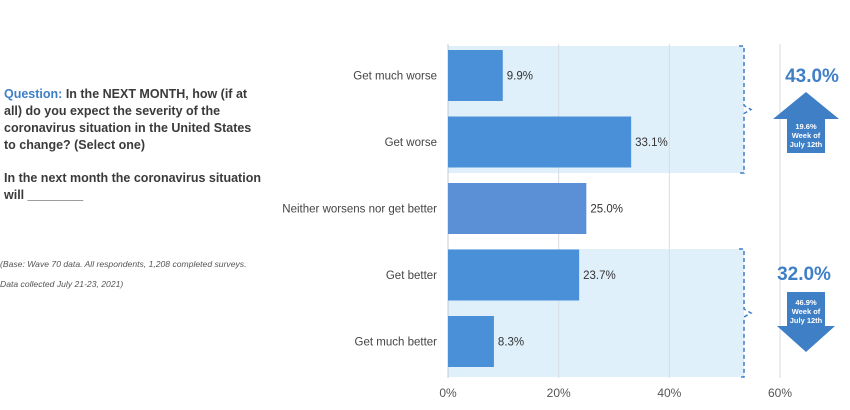 The width and height of the screenshot is (850, 410). I want to click on tick-label: 20%, so click(559, 393).